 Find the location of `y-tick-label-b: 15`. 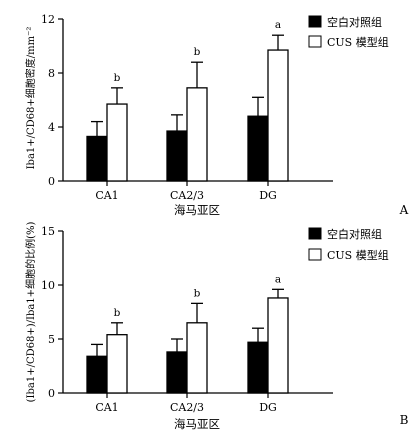

y-tick-label-b: 15 is located at coordinates (48, 231).